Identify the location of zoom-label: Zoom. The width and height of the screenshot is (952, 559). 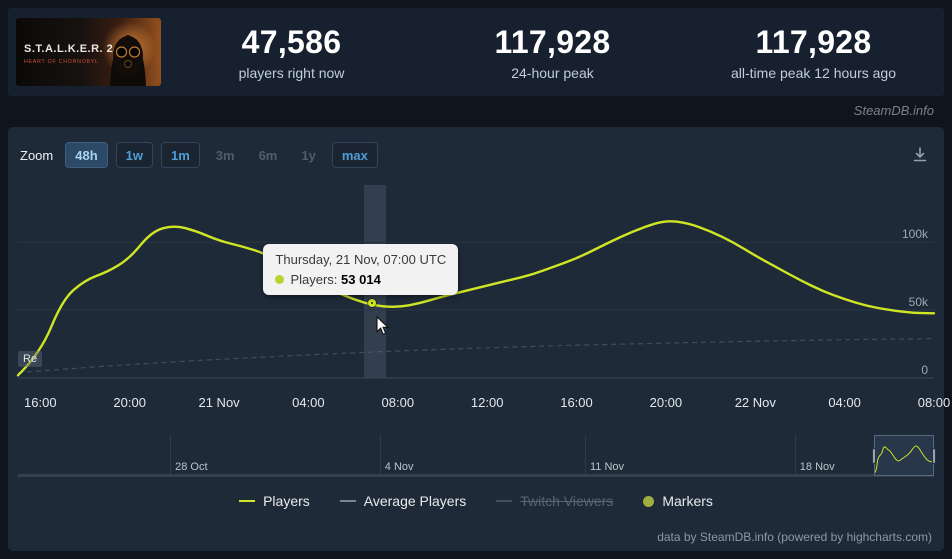
(37, 155).